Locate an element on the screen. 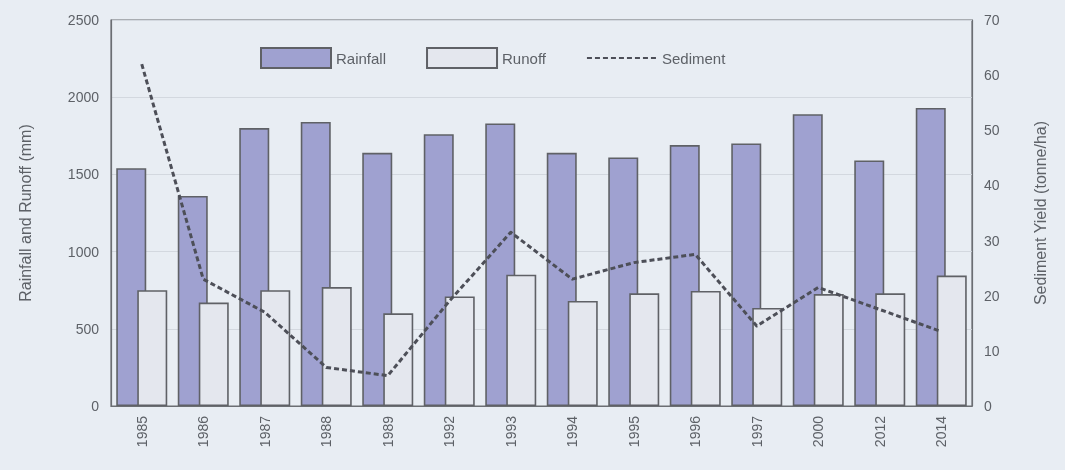 This screenshot has height=470, width=1065. legend-label: Sediment is located at coordinates (694, 58).